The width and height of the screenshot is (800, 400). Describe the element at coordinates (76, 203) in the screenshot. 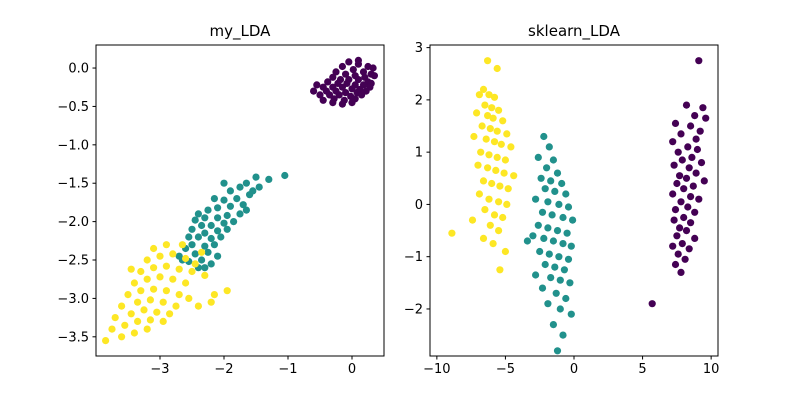

I see `y-axis-ticks: 0.0 −0.5 −1.0 −1.5 −2.0 −2.5 −3.0 −3.5` at that location.